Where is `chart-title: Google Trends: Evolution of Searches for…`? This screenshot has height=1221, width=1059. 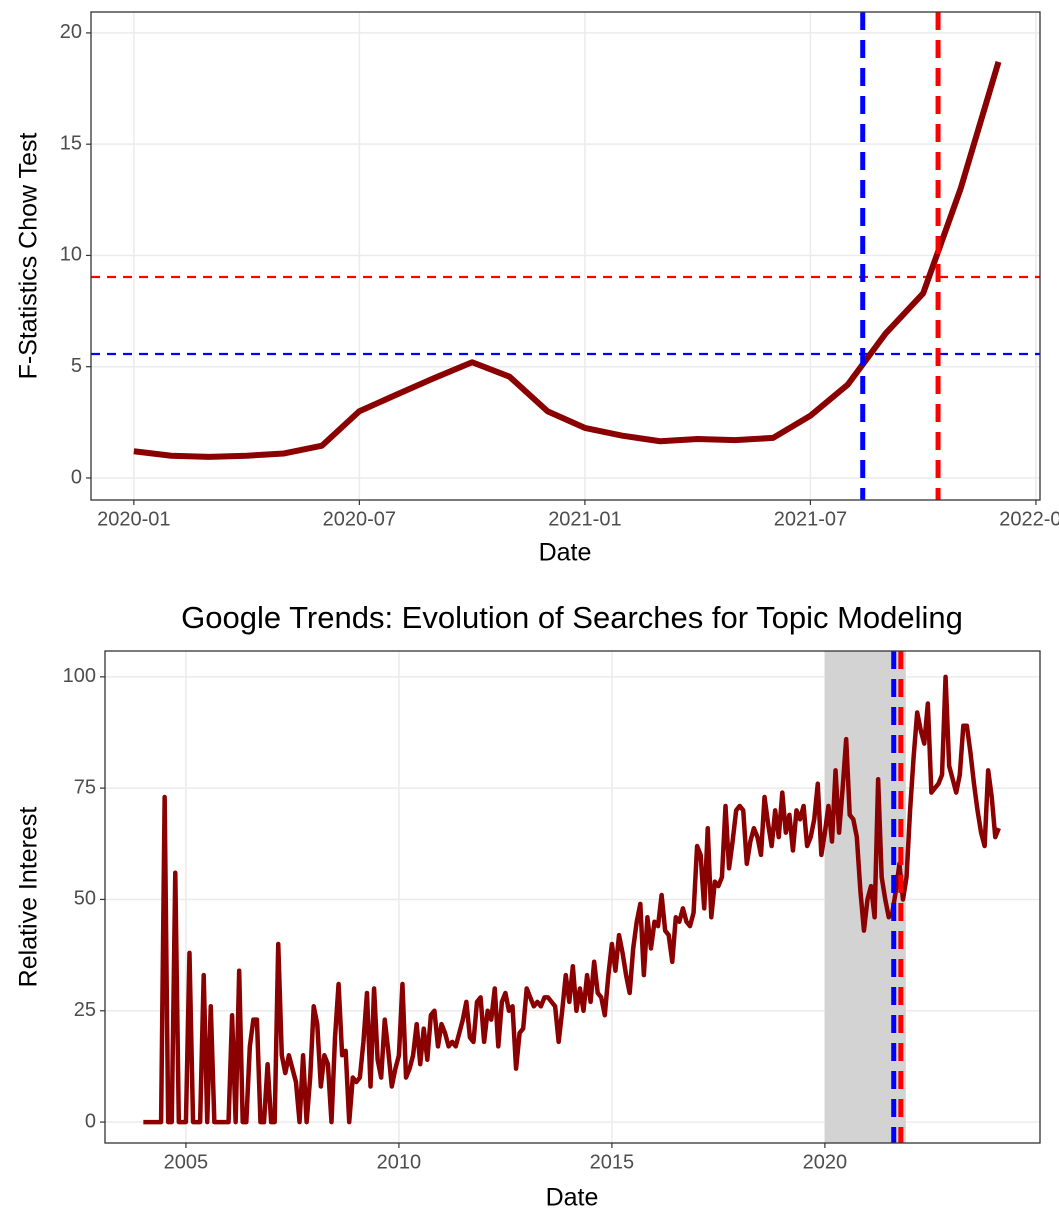
chart-title: Google Trends: Evolution of Searches for… is located at coordinates (572, 617).